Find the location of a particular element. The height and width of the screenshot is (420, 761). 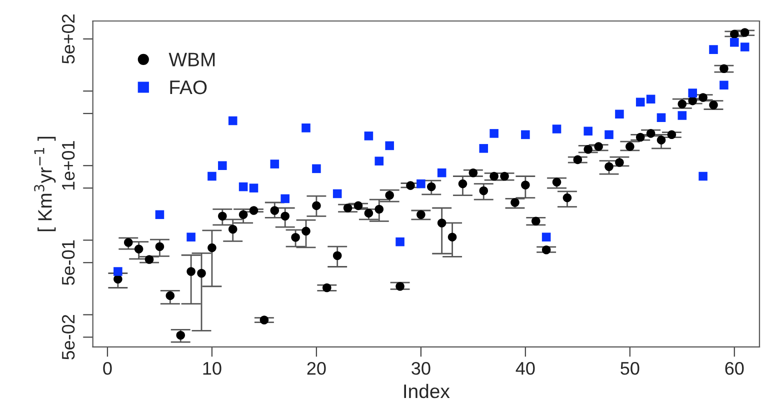

x-axis-title: Index is located at coordinates (427, 391).